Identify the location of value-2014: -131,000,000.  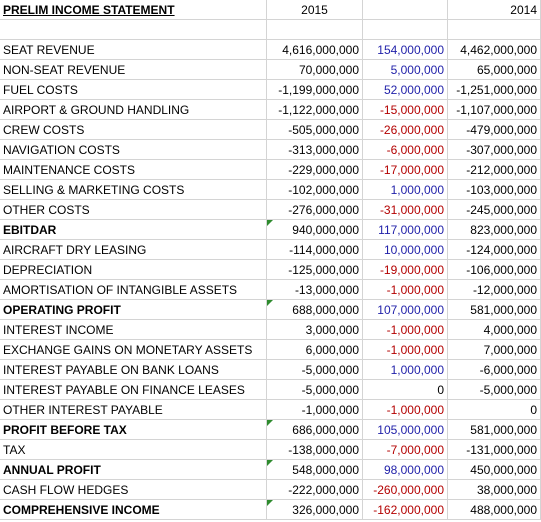
(494, 450).